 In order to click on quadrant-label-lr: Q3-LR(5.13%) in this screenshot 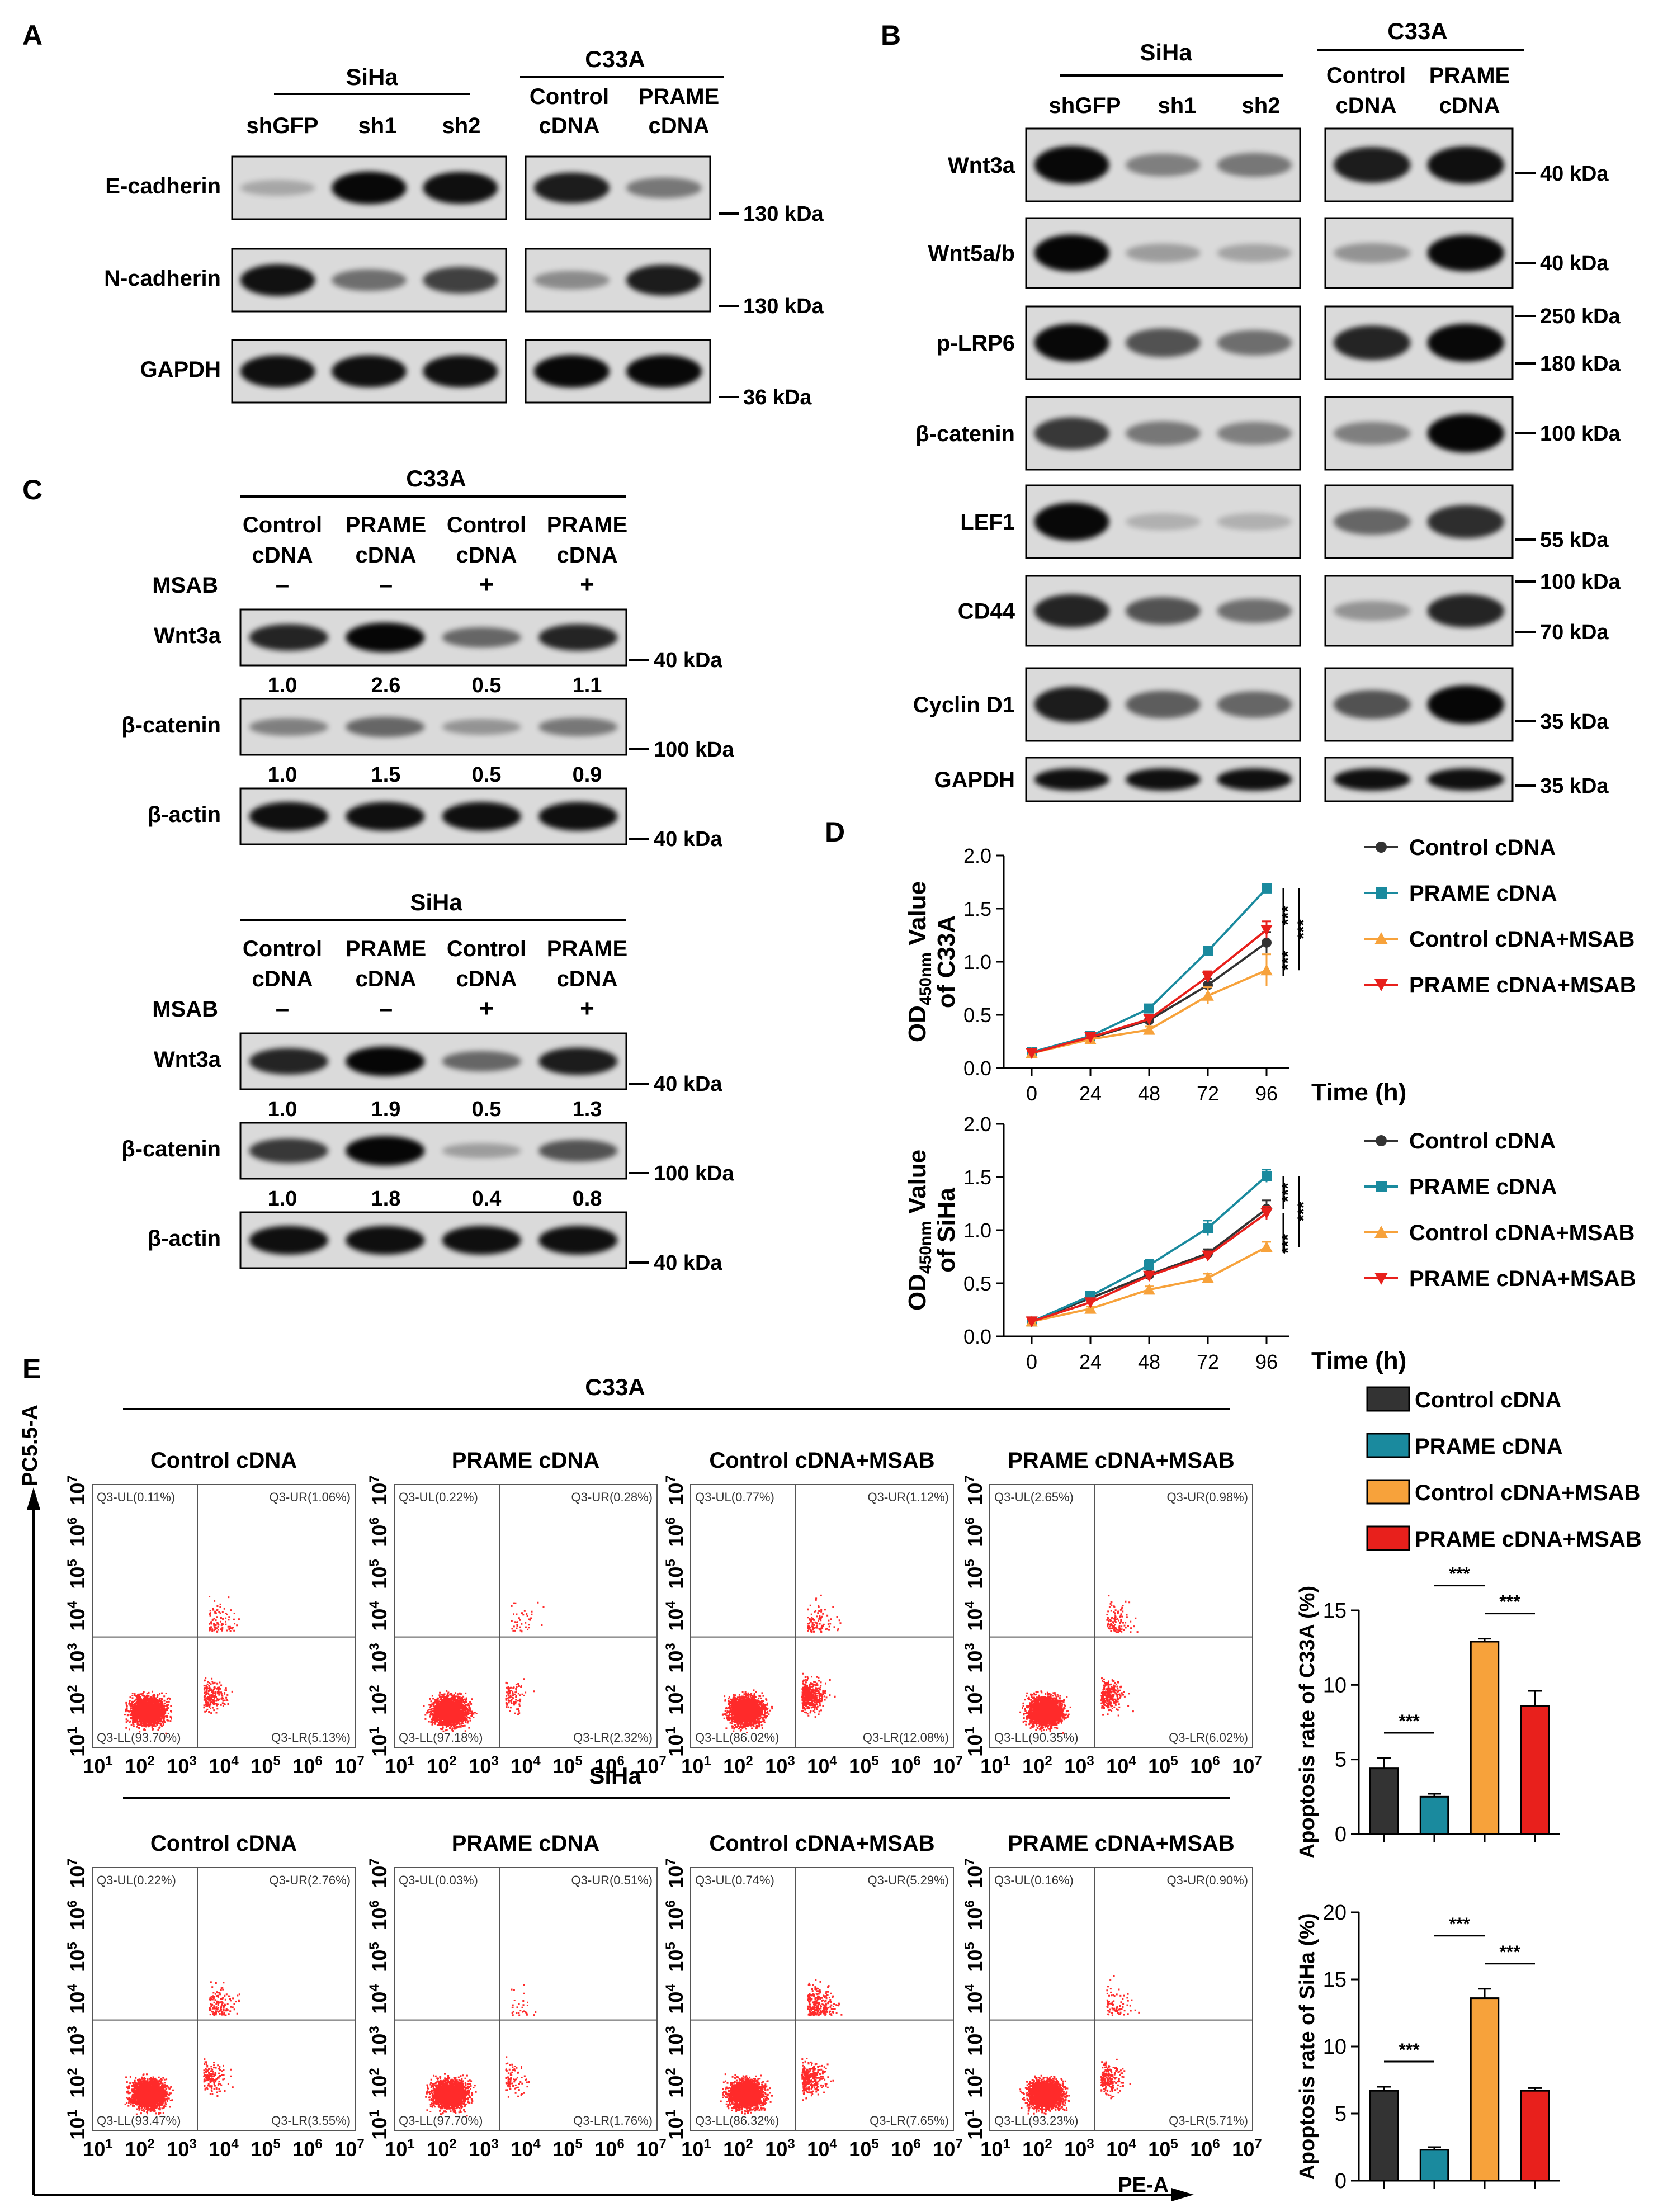, I will do `click(311, 1738)`.